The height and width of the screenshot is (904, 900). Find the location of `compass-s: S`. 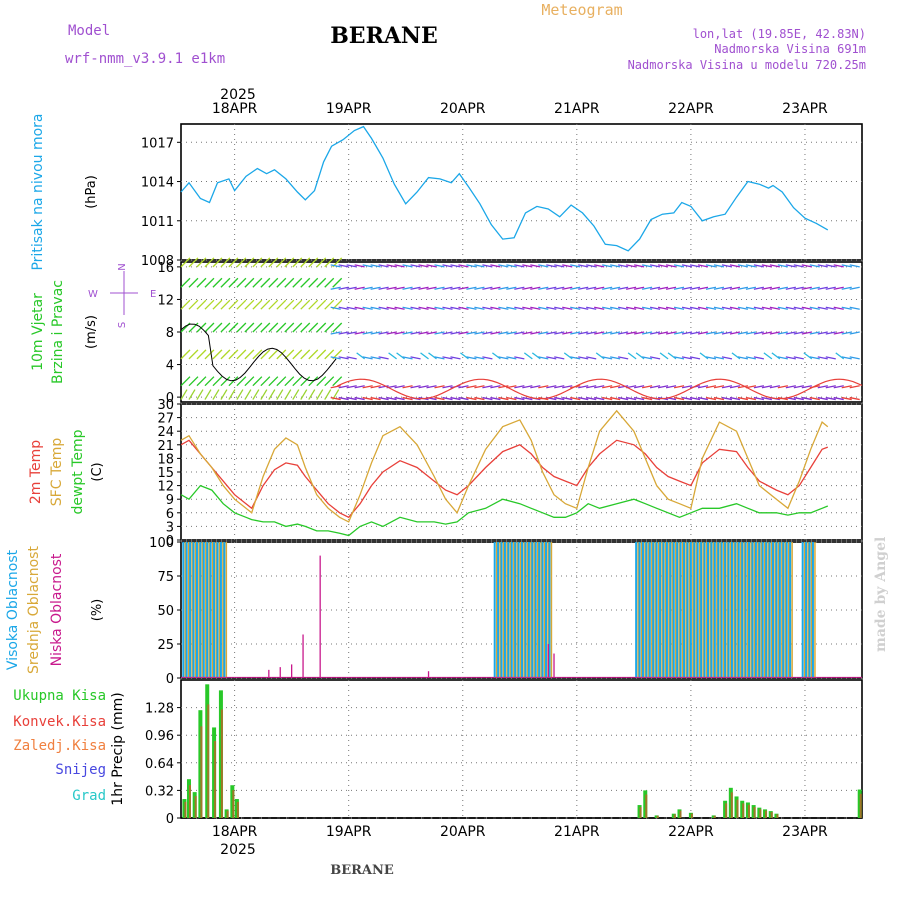

compass-s: S is located at coordinates (122, 325).